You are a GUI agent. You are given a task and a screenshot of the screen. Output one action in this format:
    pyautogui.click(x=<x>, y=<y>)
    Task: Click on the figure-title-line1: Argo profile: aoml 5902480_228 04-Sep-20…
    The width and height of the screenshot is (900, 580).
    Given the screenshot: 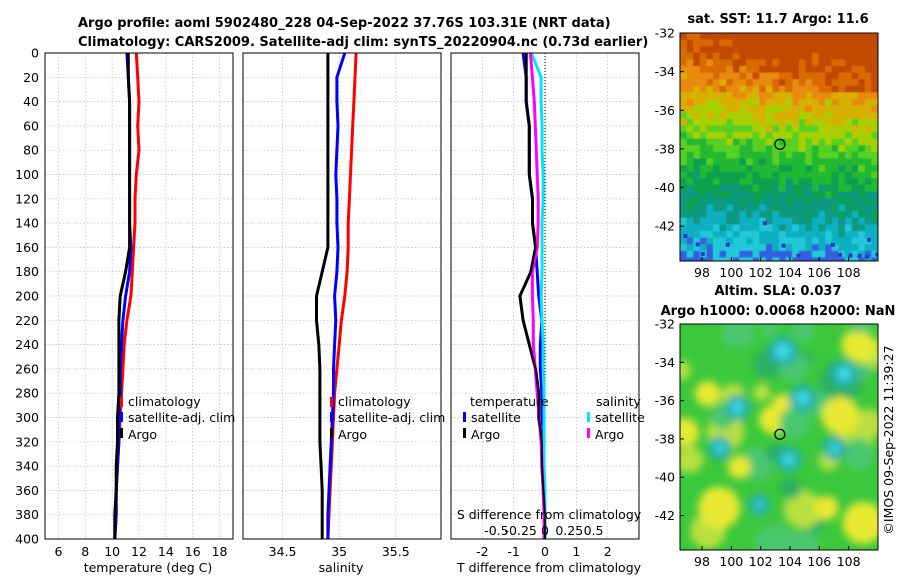 What is the action you would take?
    pyautogui.click(x=344, y=23)
    